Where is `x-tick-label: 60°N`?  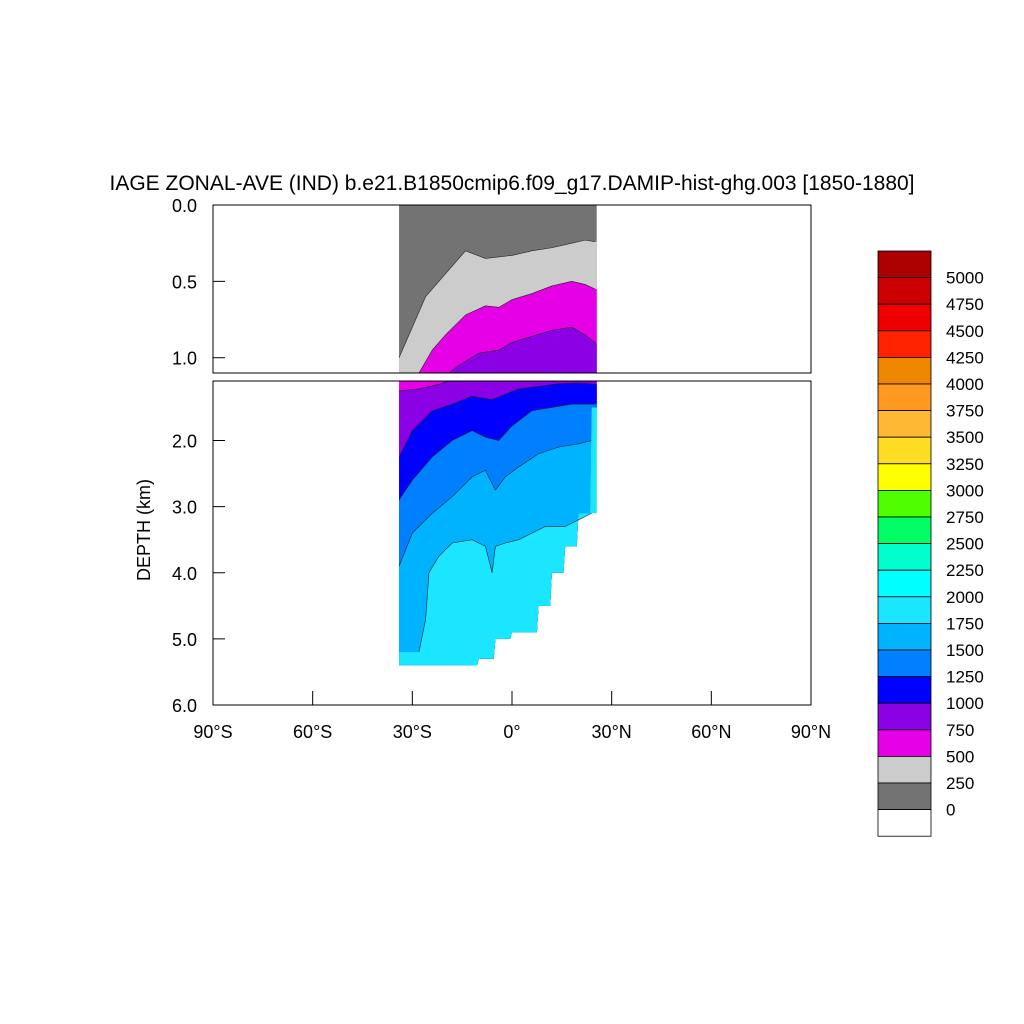
x-tick-label: 60°N is located at coordinates (711, 732).